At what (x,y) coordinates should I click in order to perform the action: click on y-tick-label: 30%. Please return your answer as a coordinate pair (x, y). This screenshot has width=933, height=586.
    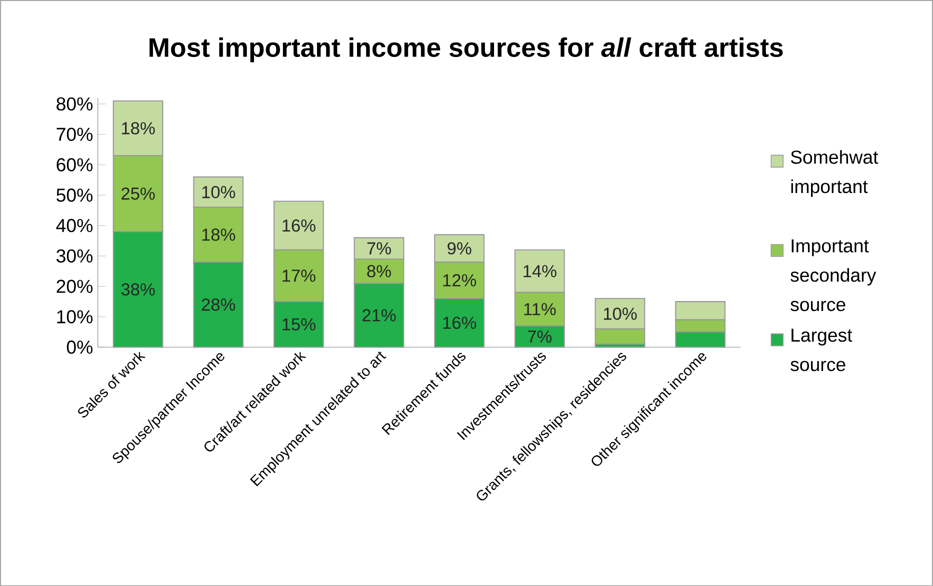
    Looking at the image, I should click on (74, 255).